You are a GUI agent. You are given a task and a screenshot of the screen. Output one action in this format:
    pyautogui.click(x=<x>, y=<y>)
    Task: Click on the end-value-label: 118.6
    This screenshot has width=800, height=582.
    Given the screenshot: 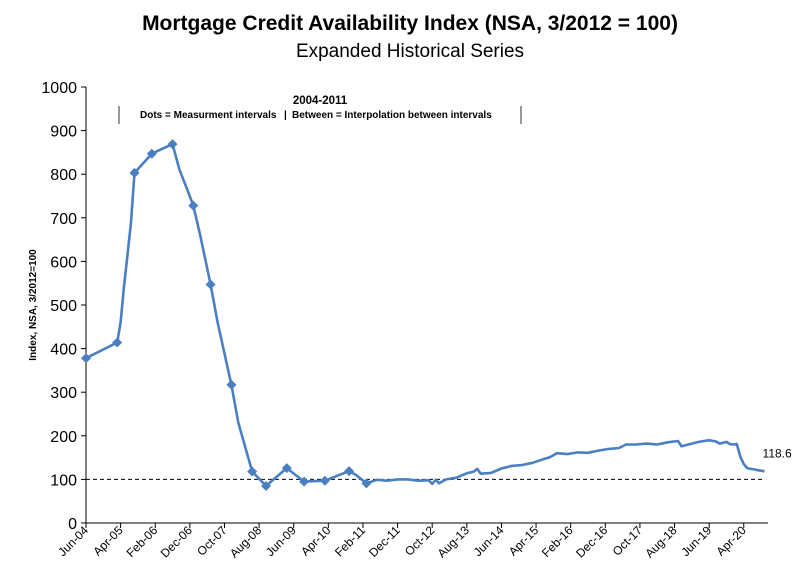 What is the action you would take?
    pyautogui.click(x=777, y=453)
    